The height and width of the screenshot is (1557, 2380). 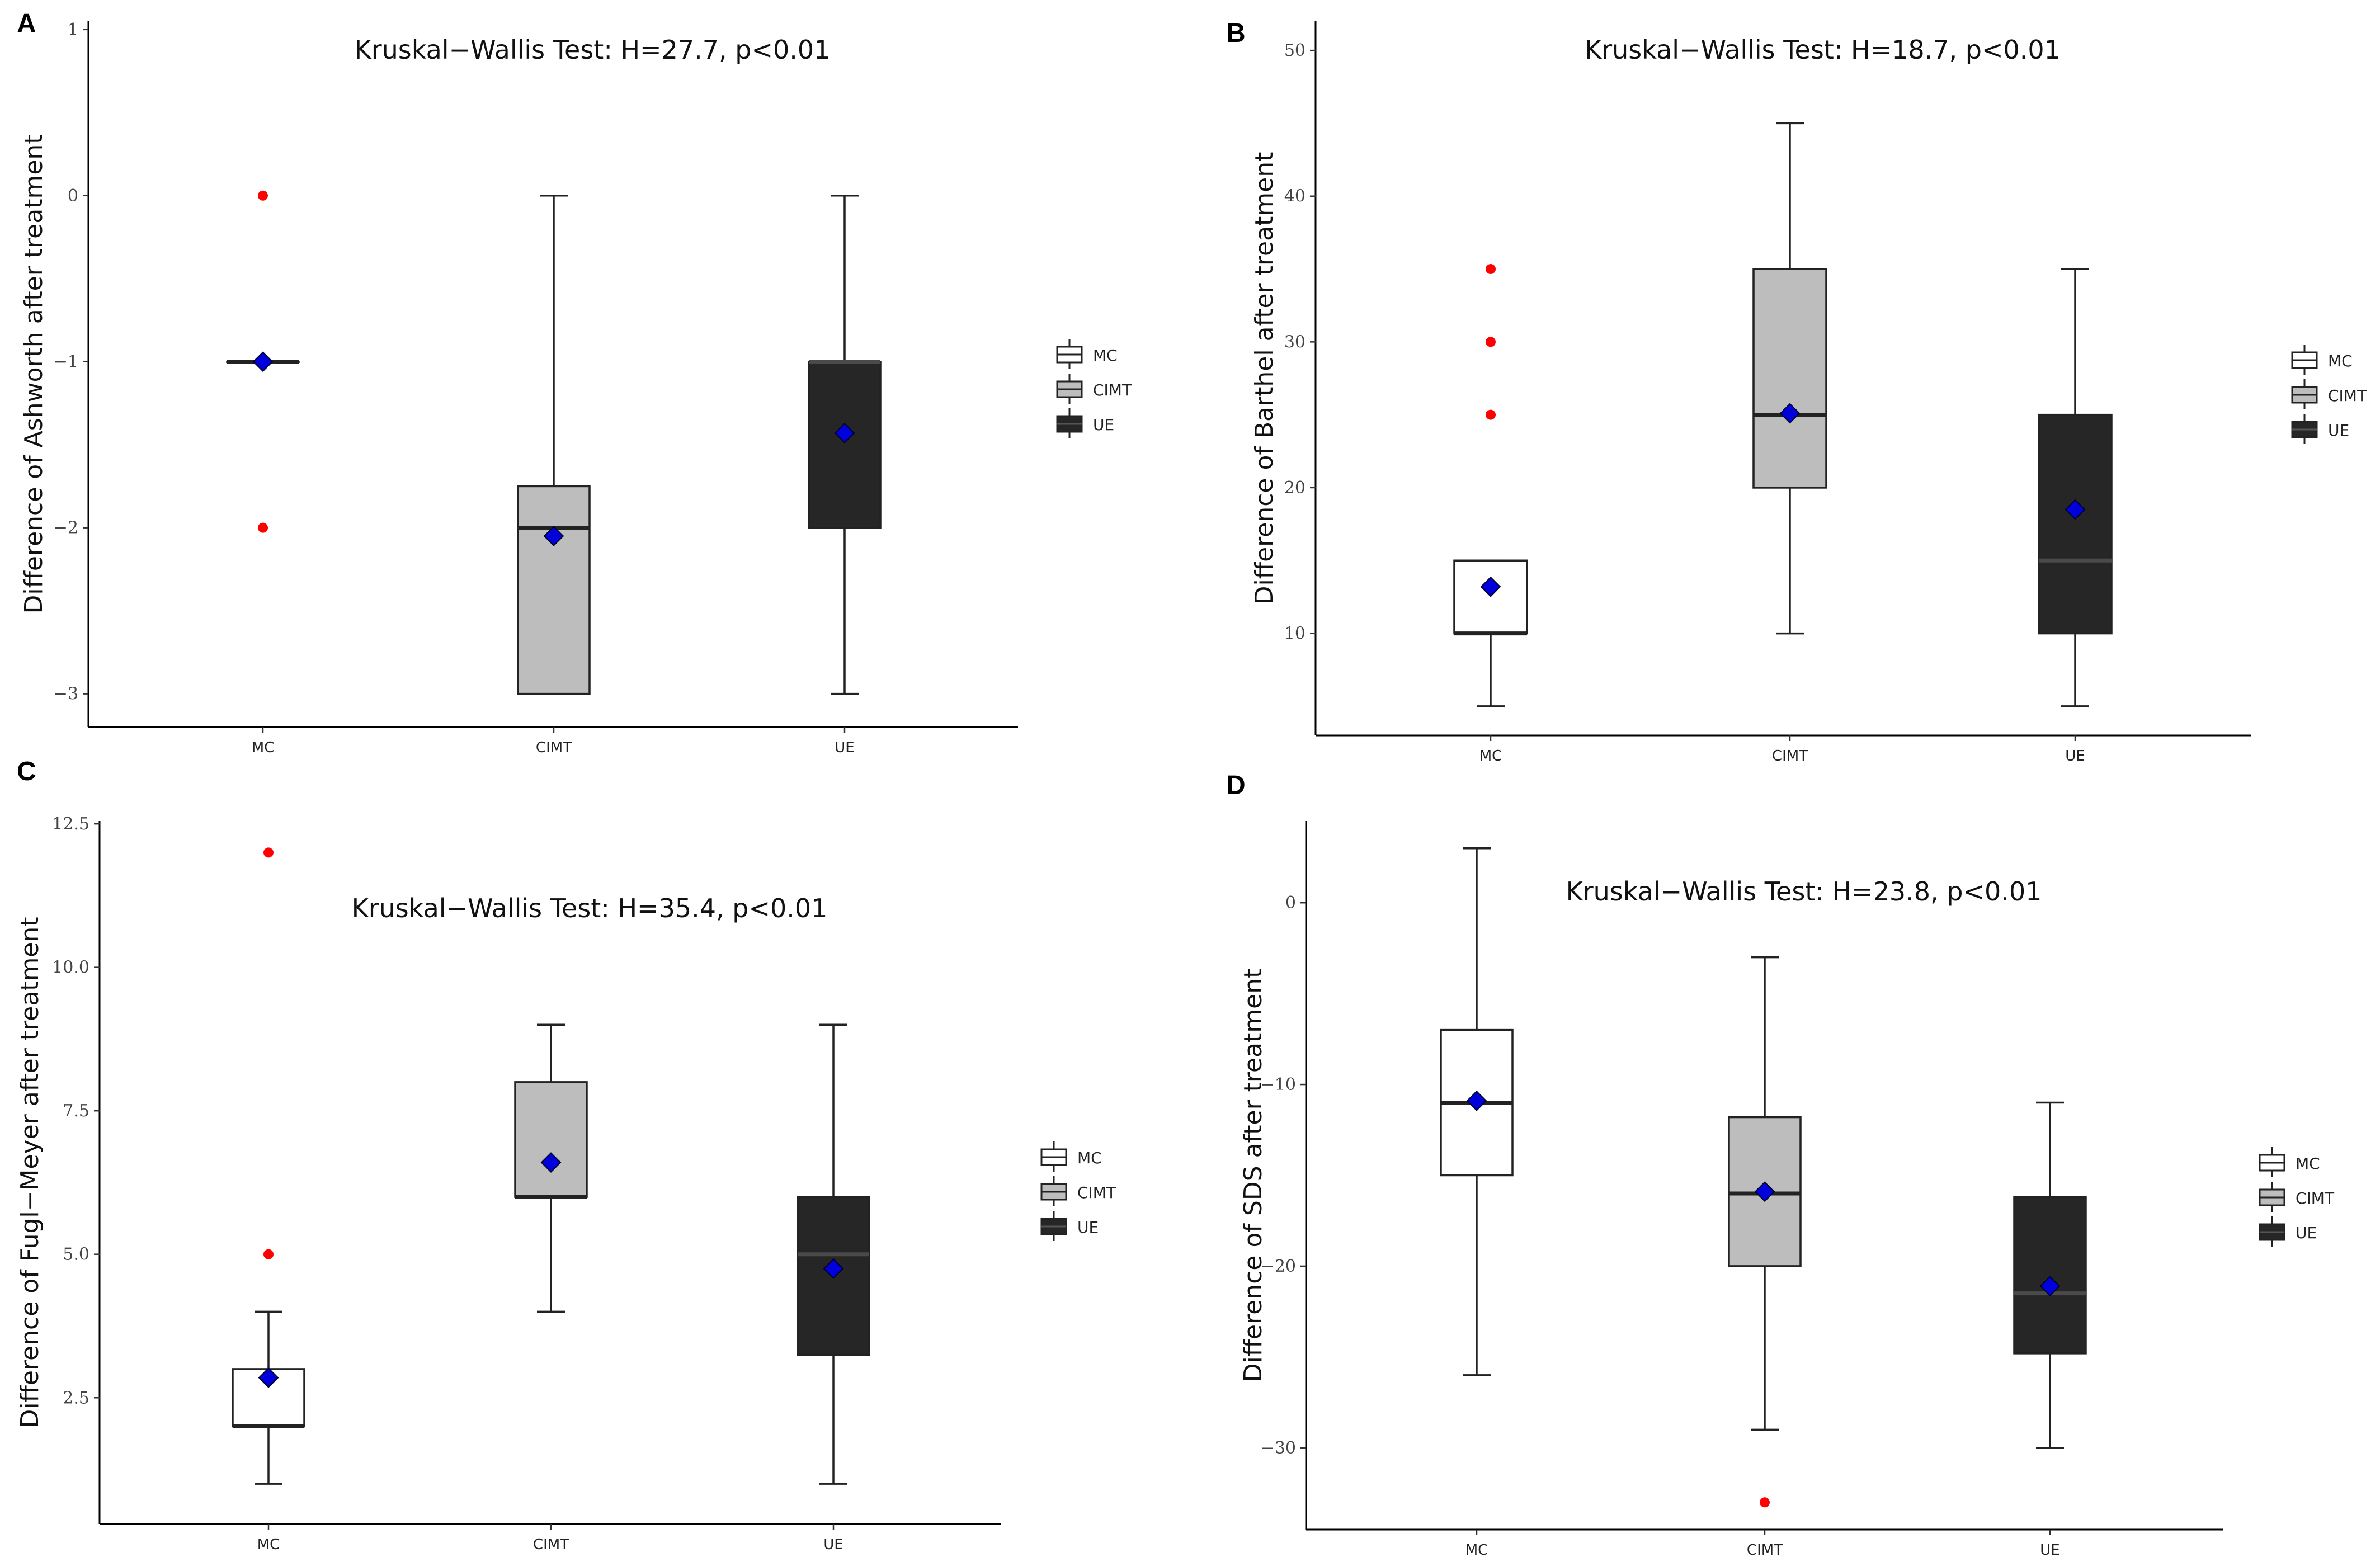 What do you see at coordinates (26, 772) in the screenshot?
I see `panel-letter: C` at bounding box center [26, 772].